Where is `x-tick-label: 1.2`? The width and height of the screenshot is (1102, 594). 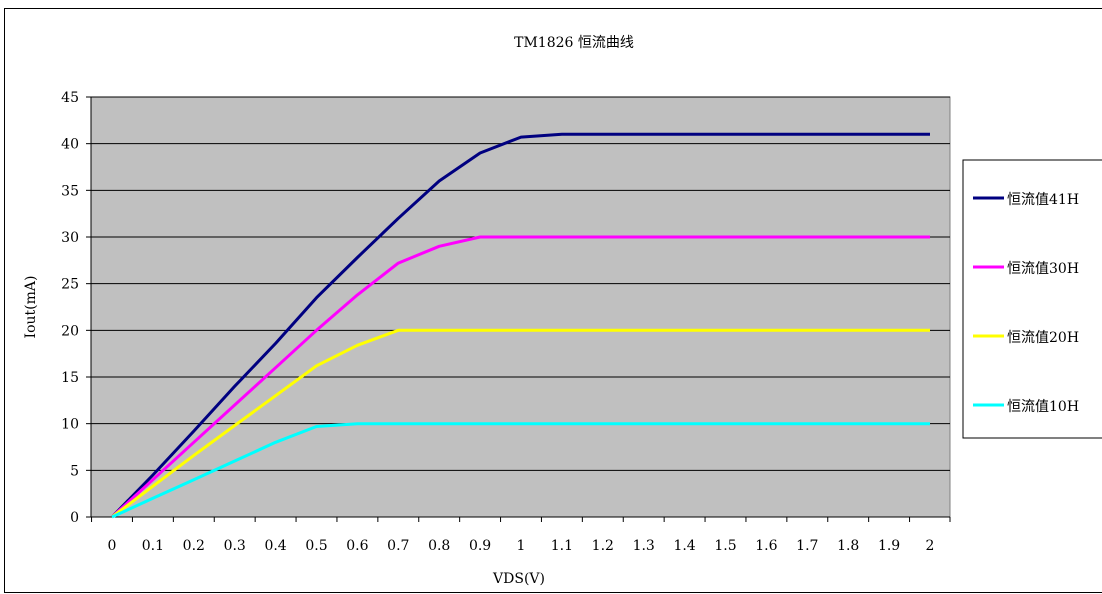 x-tick-label: 1.2 is located at coordinates (603, 546).